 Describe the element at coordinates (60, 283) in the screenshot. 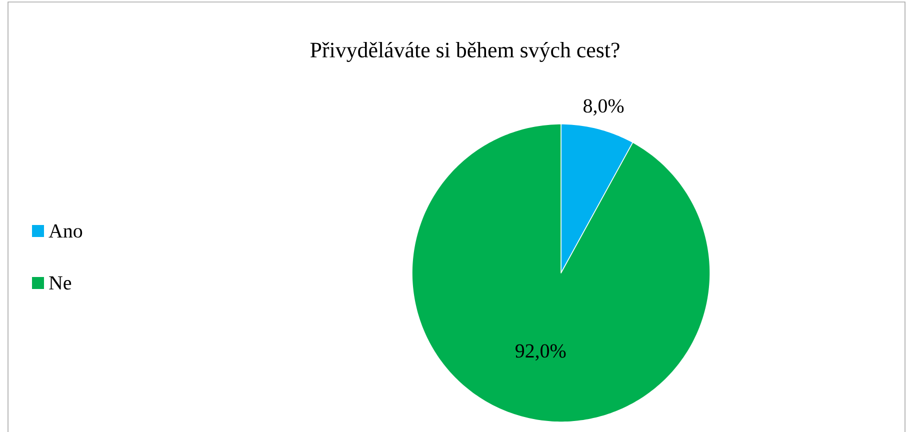

I see `legend-label: Ne` at that location.